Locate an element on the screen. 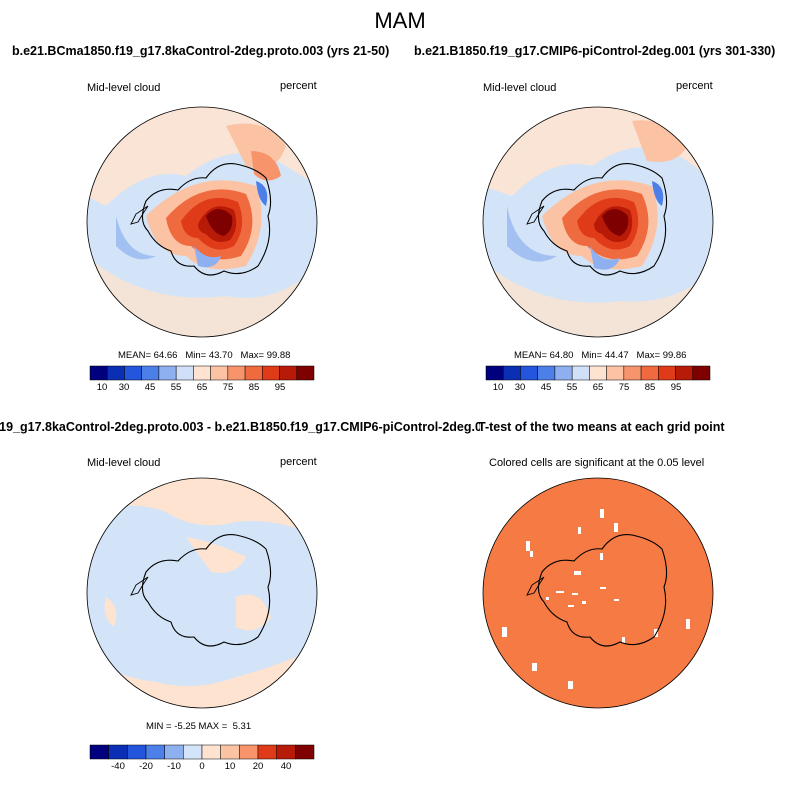  panel-3-colorbar is located at coordinates (202, 752).